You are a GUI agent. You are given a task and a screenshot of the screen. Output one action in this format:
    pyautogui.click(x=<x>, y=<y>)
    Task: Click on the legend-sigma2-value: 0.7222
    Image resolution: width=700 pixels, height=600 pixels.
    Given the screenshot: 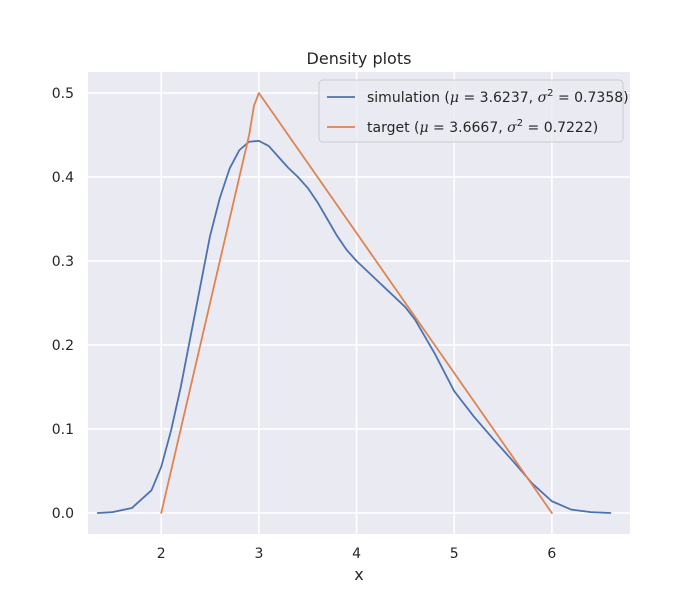 What is the action you would take?
    pyautogui.click(x=568, y=128)
    